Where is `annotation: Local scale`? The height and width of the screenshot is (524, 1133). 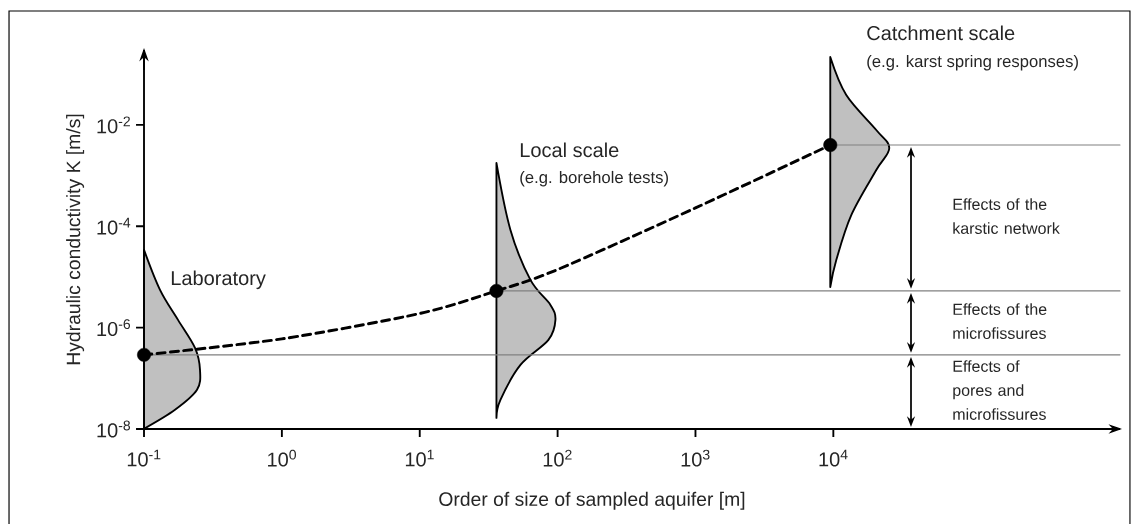 annotation: Local scale is located at coordinates (569, 150).